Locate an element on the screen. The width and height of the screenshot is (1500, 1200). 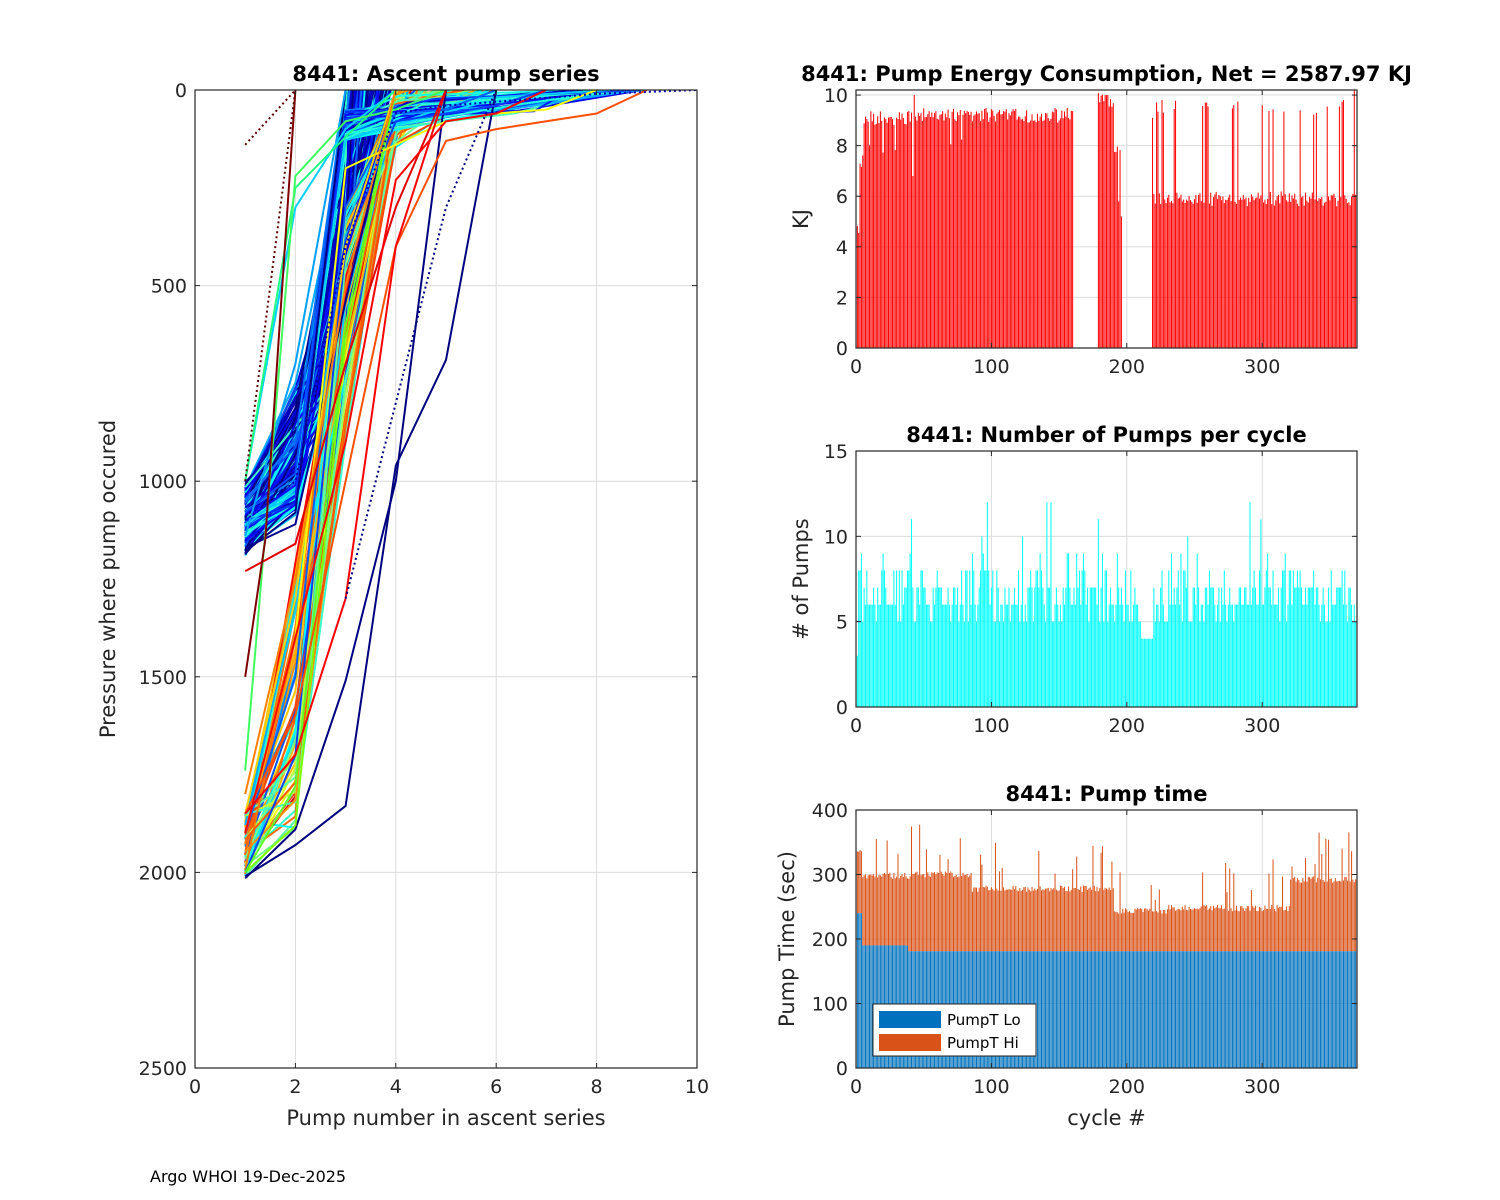
pumps-bars is located at coordinates (1107, 604).